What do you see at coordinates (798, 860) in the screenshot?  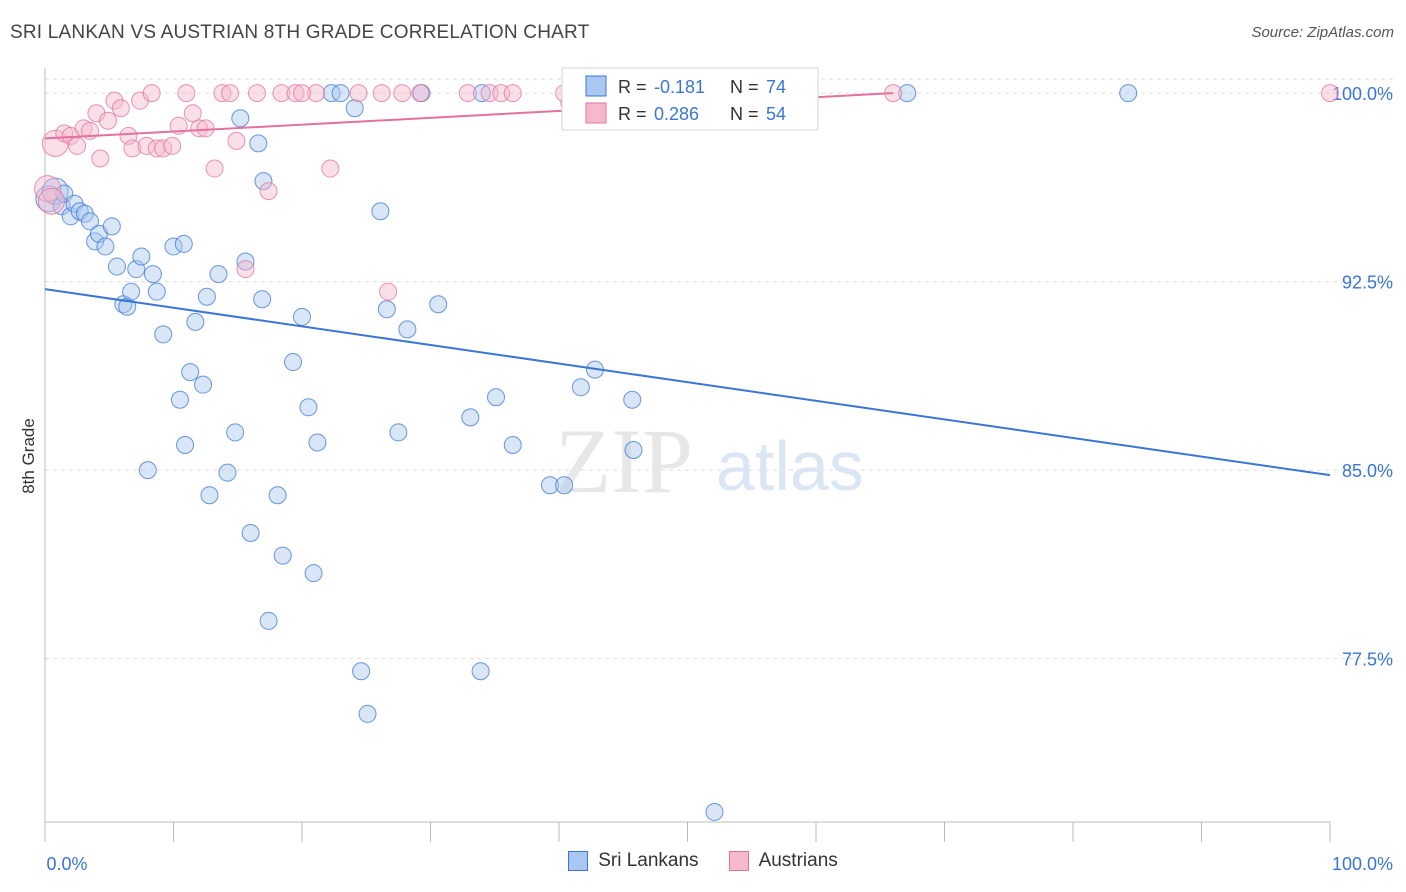 I see `legend-label: Austrians` at bounding box center [798, 860].